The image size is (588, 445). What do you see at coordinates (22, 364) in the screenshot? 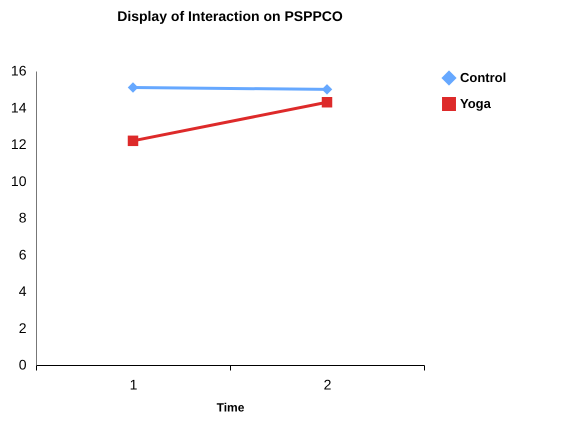
I see `y-tick-label: 0` at bounding box center [22, 364].